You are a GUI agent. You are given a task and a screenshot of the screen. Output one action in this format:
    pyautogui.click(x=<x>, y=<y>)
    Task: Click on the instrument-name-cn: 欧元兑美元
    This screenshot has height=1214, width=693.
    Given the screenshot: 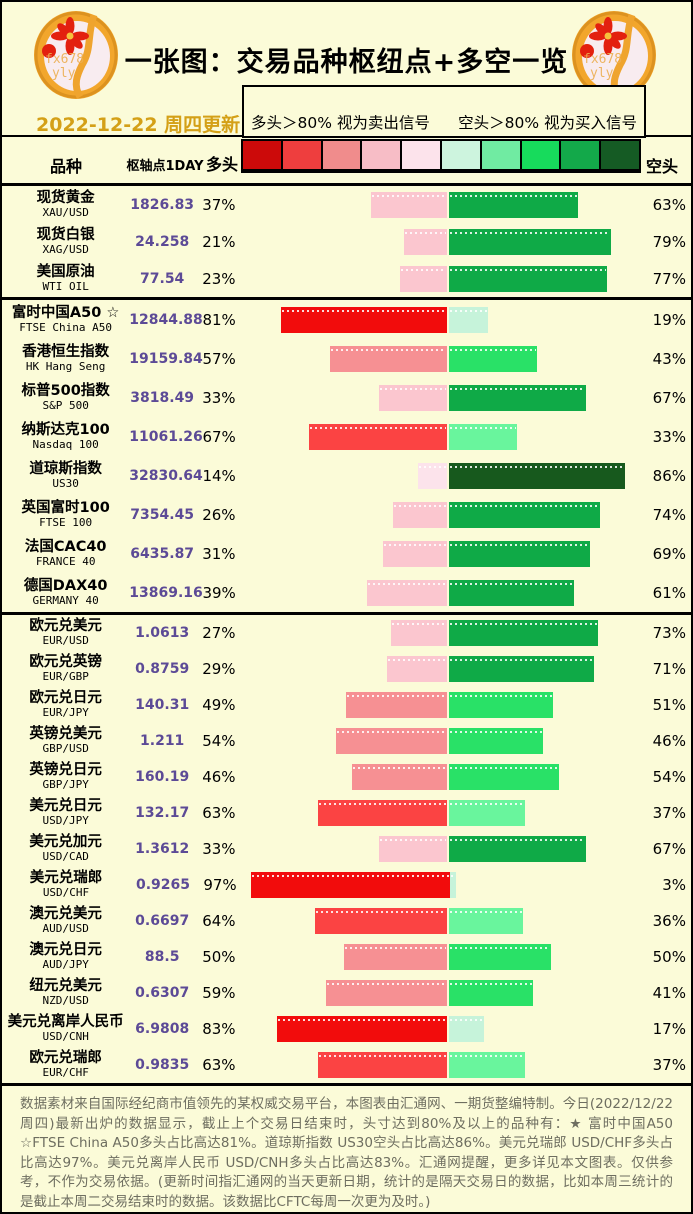 What is the action you would take?
    pyautogui.click(x=65, y=626)
    